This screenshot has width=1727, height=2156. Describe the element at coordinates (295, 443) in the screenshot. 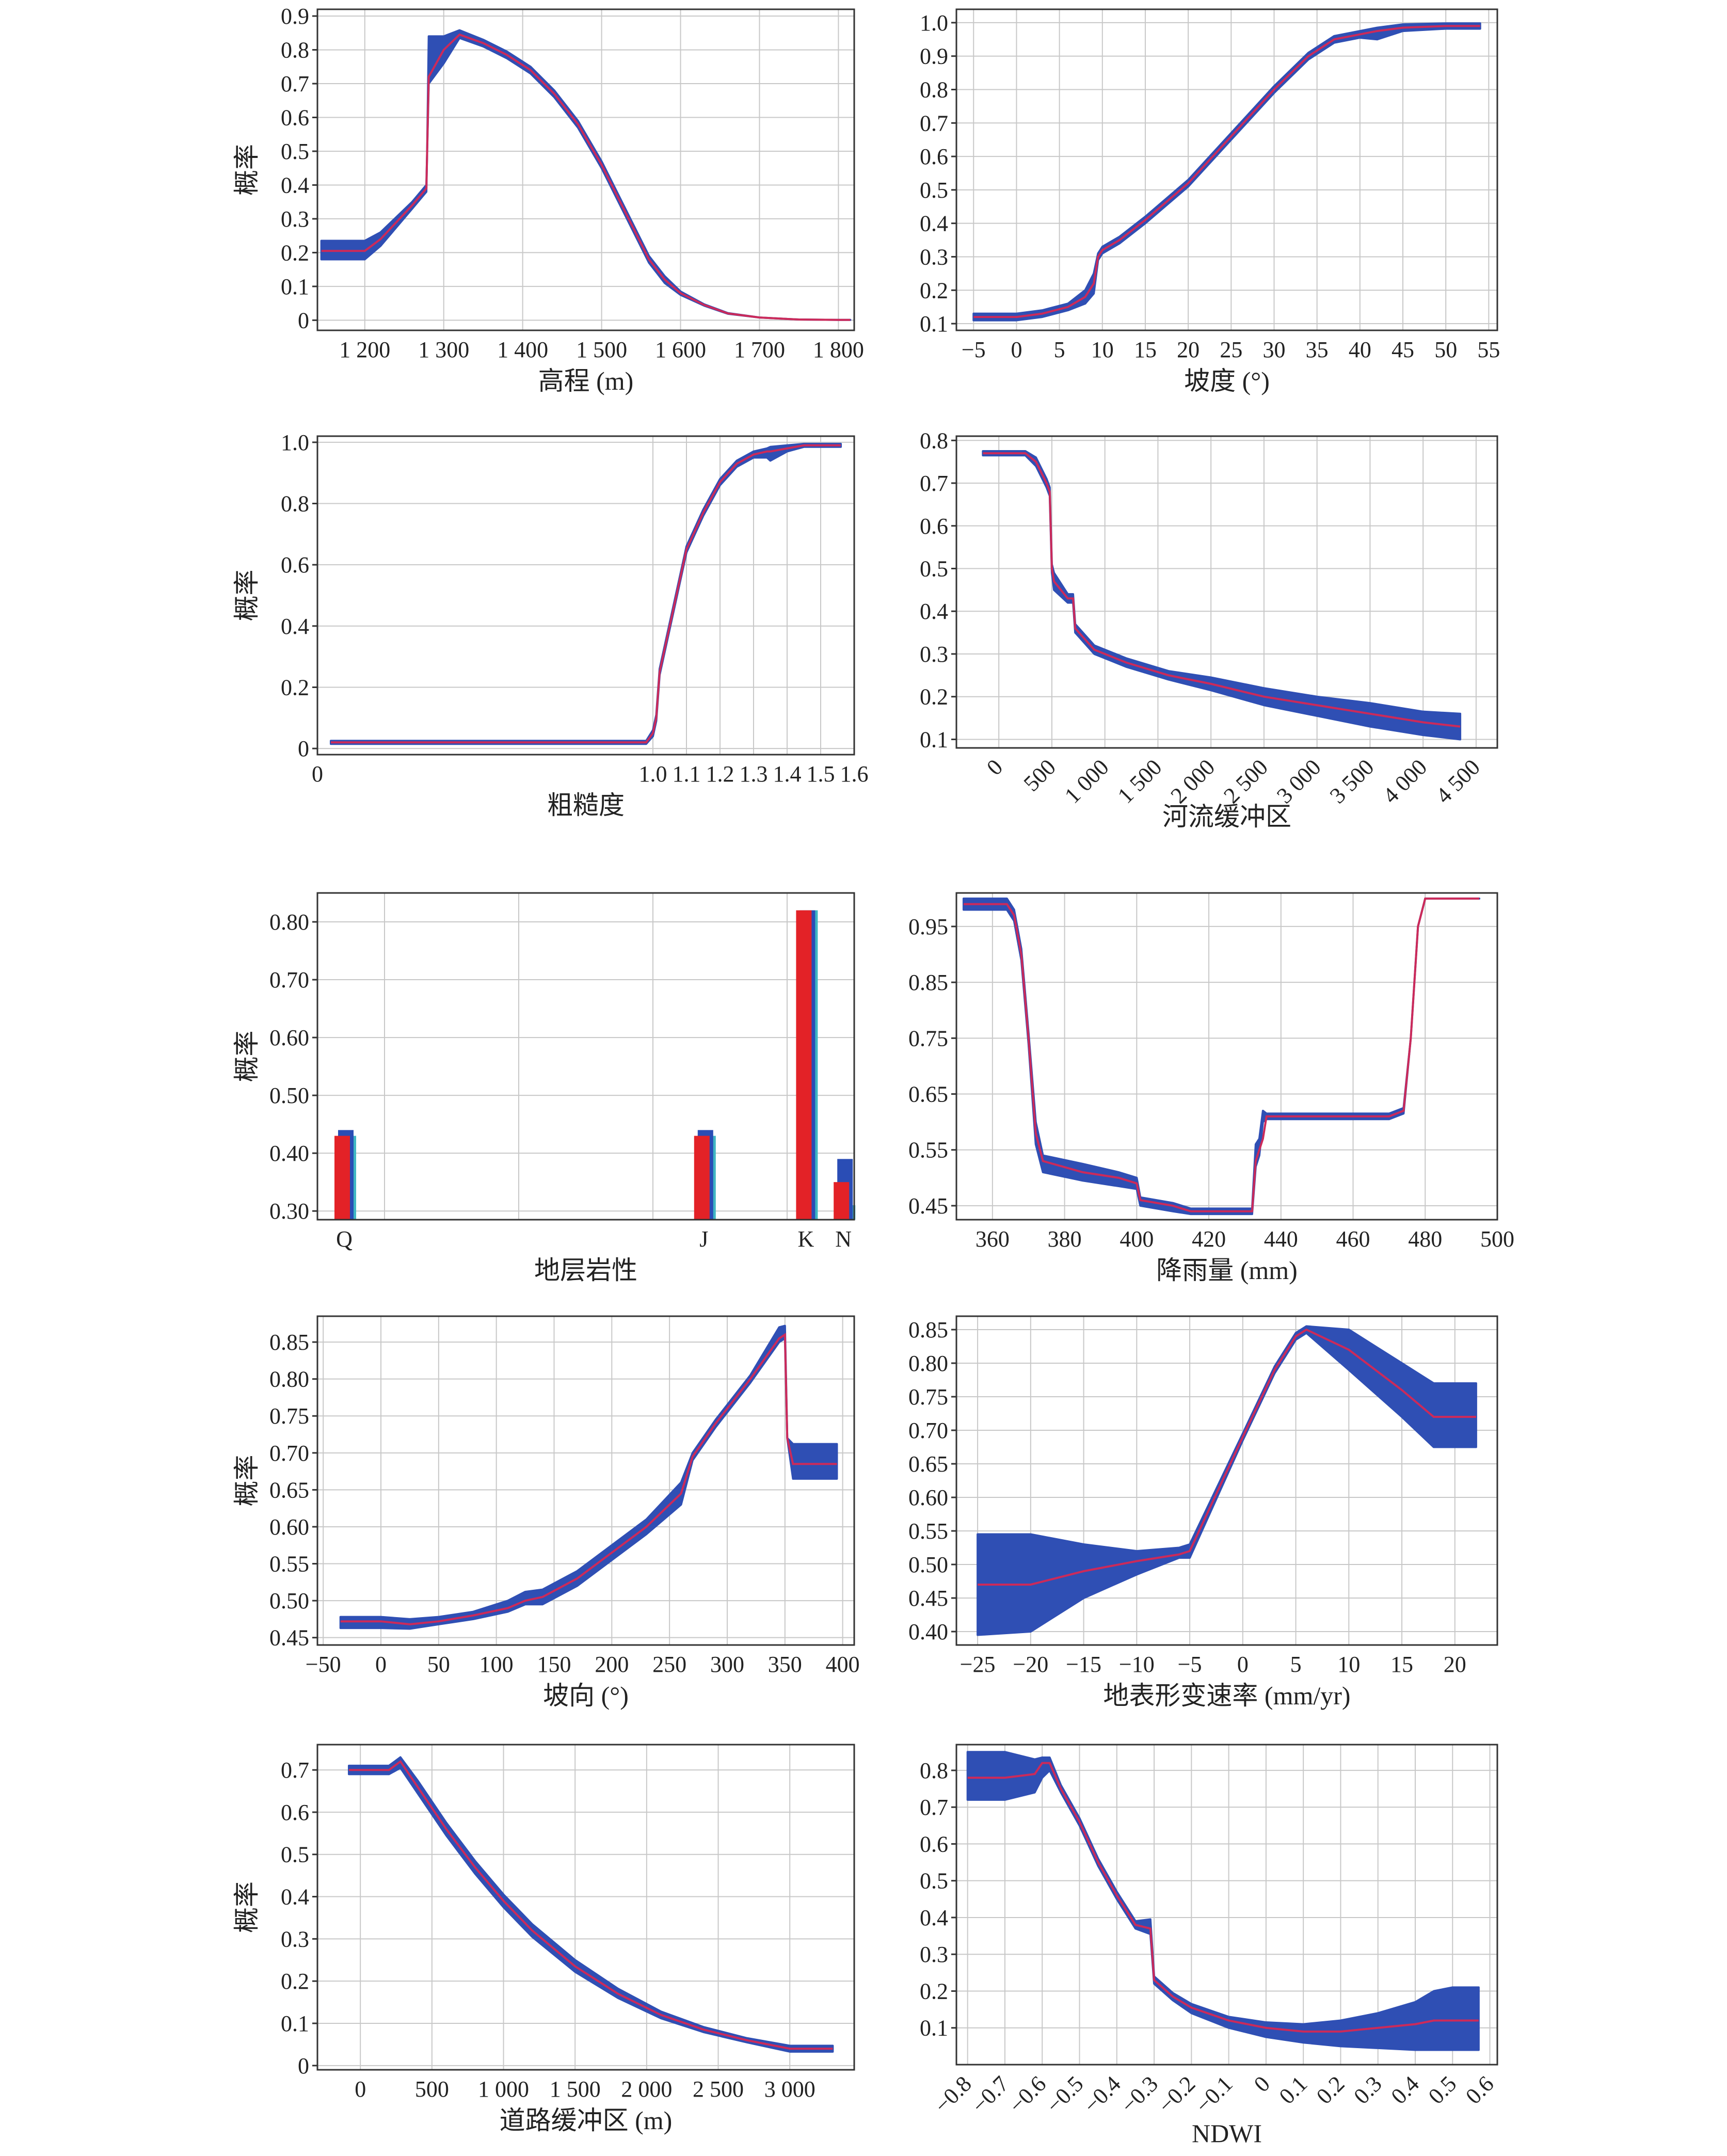

I see `y-tick-label: 1.0` at that location.